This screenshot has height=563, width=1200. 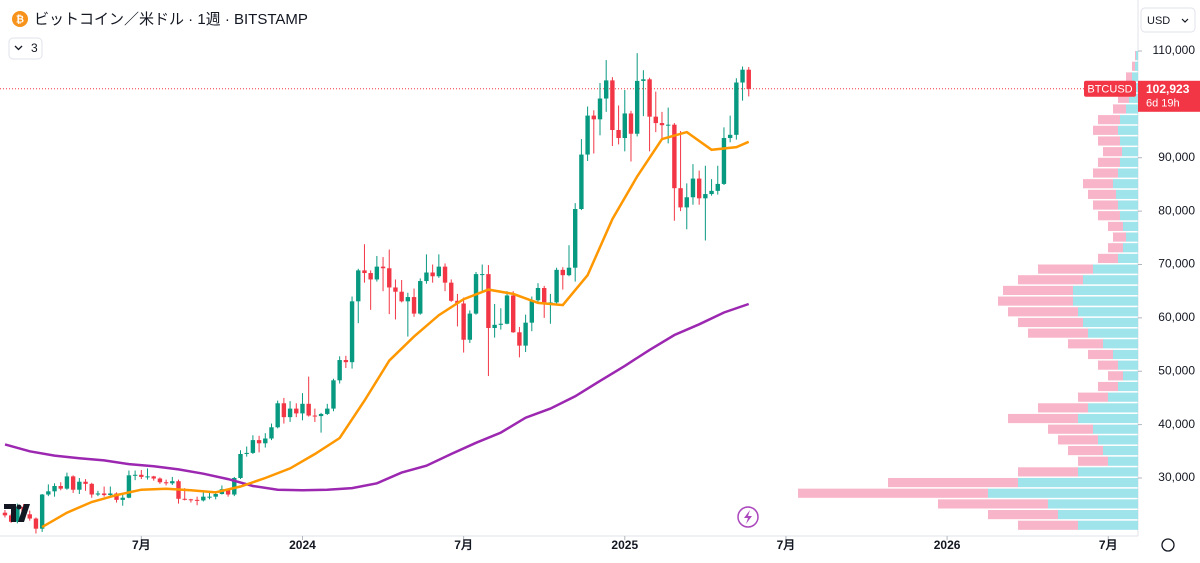 I want to click on settings-icon, so click(x=1168, y=545).